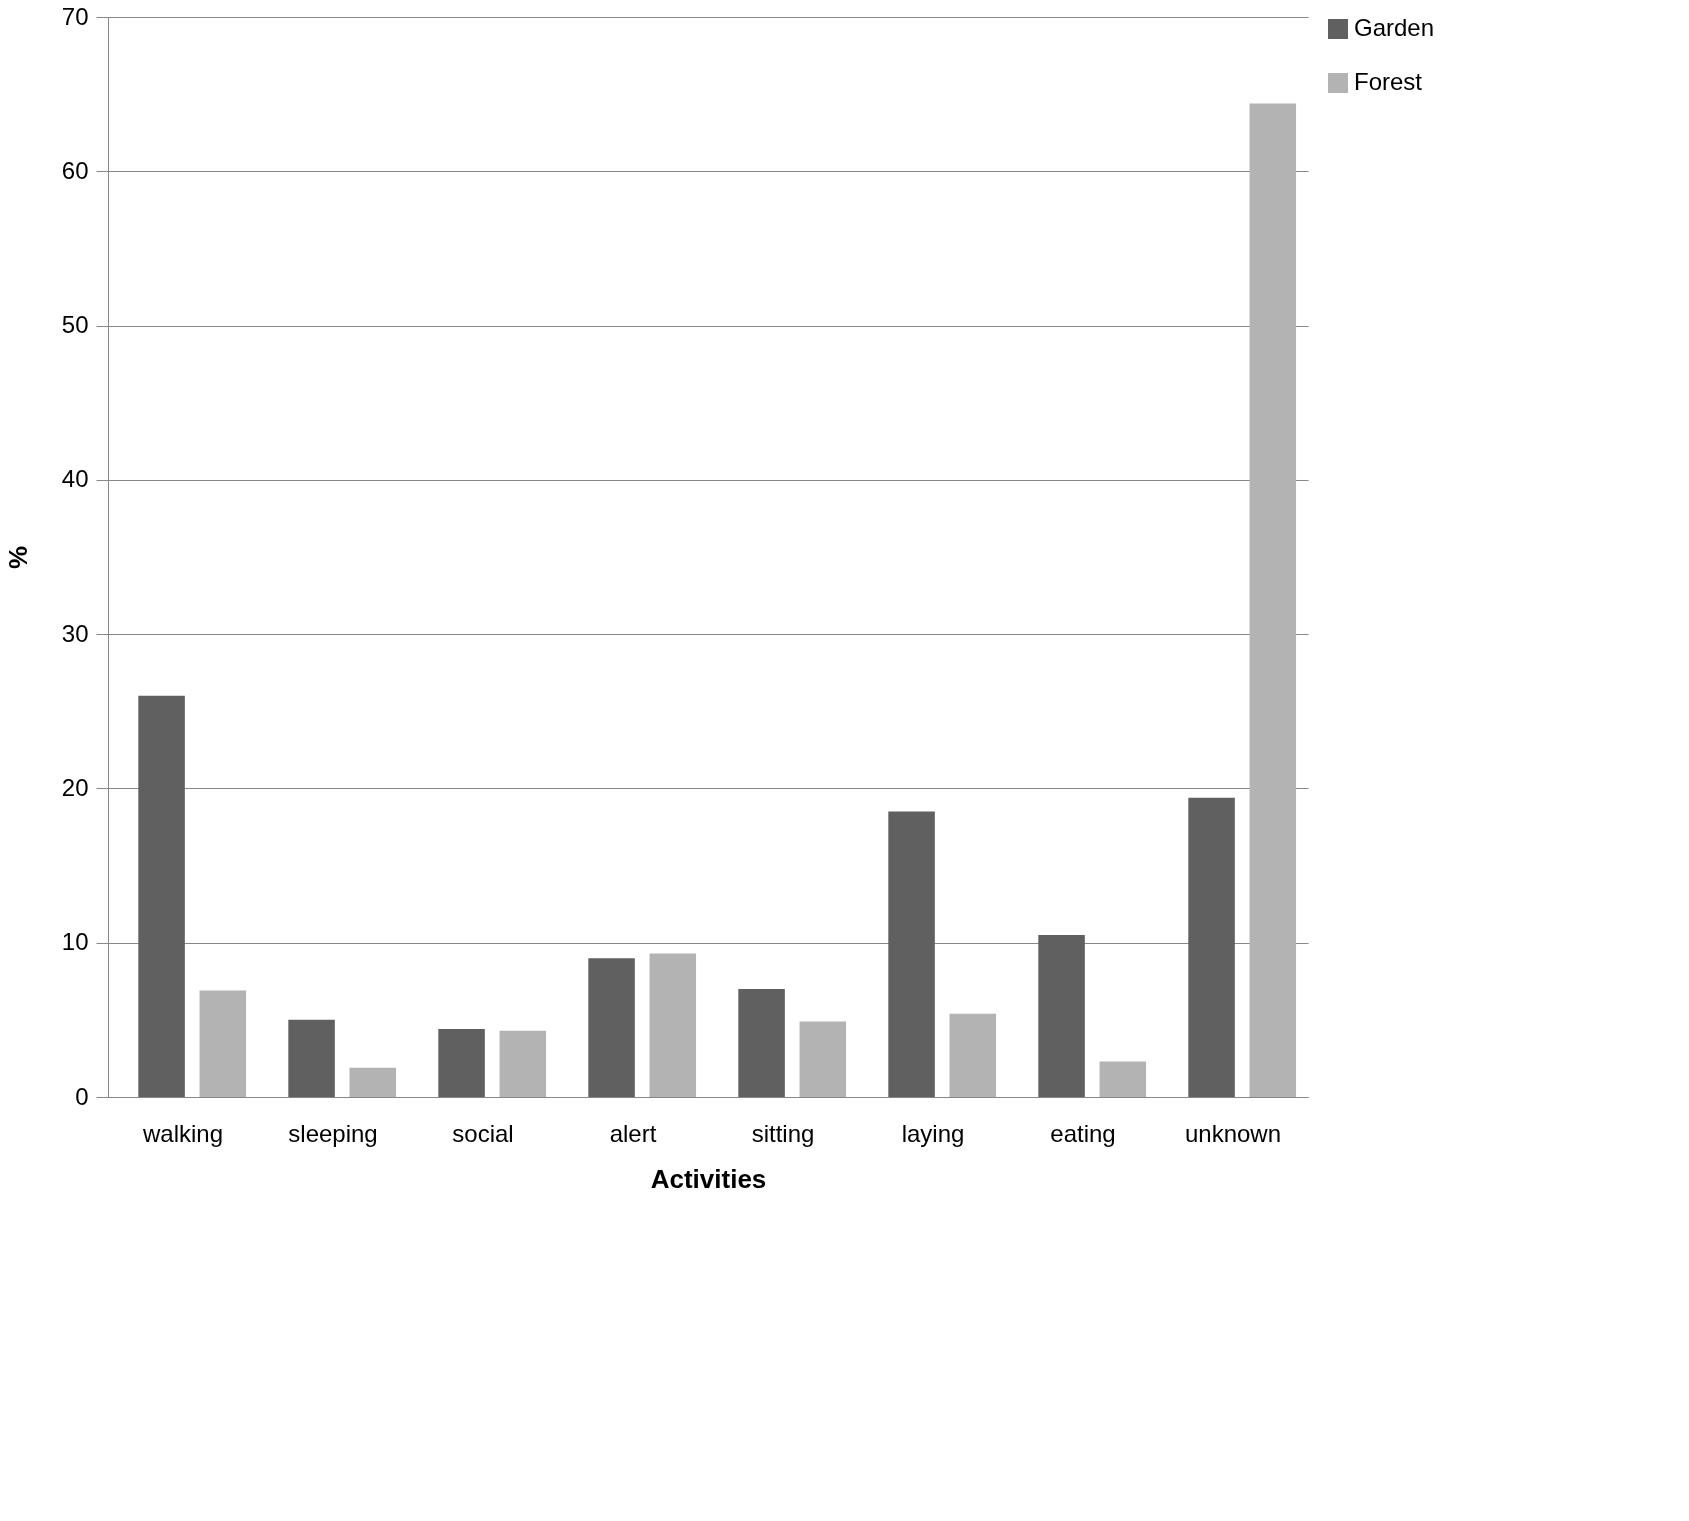 The image size is (1689, 1521). What do you see at coordinates (75, 170) in the screenshot?
I see `y-tick-label: 60` at bounding box center [75, 170].